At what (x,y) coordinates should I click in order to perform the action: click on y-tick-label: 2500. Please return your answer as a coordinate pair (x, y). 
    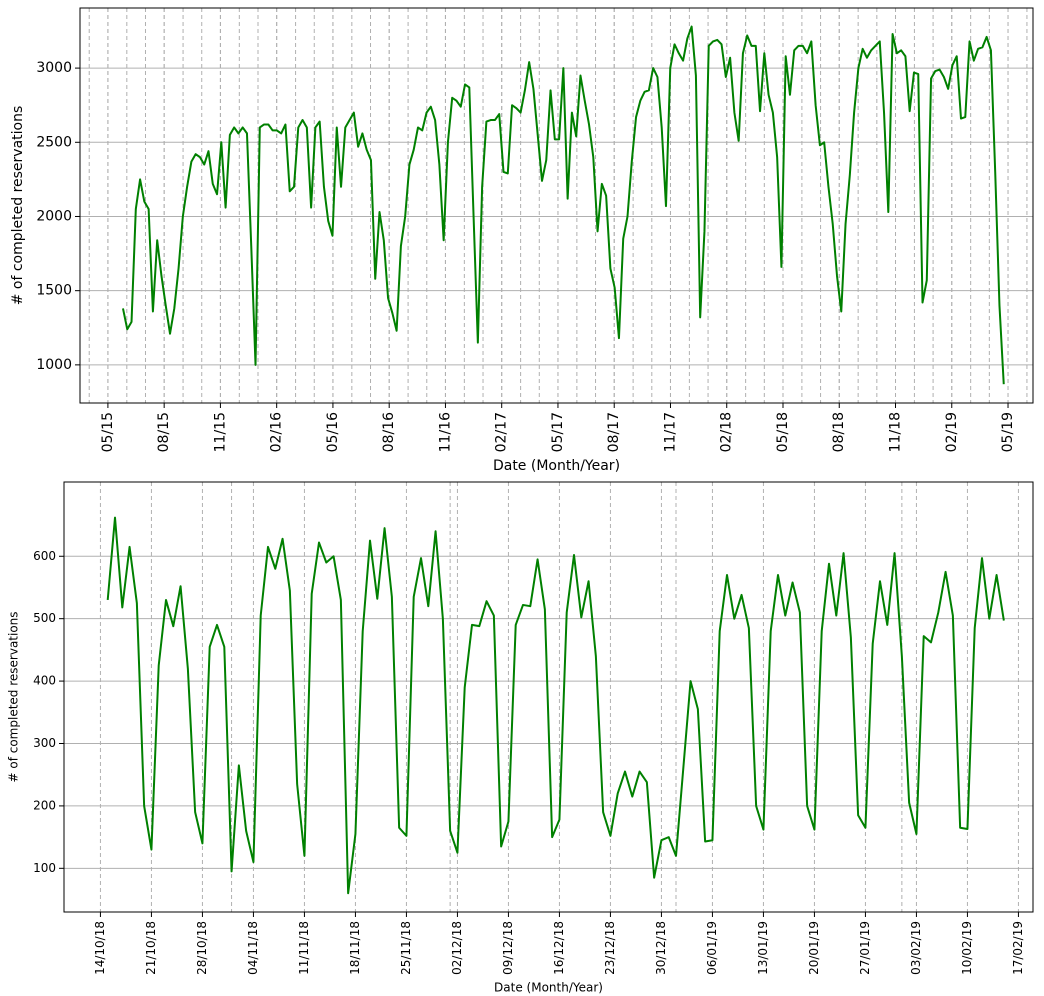
    Looking at the image, I should click on (54, 142).